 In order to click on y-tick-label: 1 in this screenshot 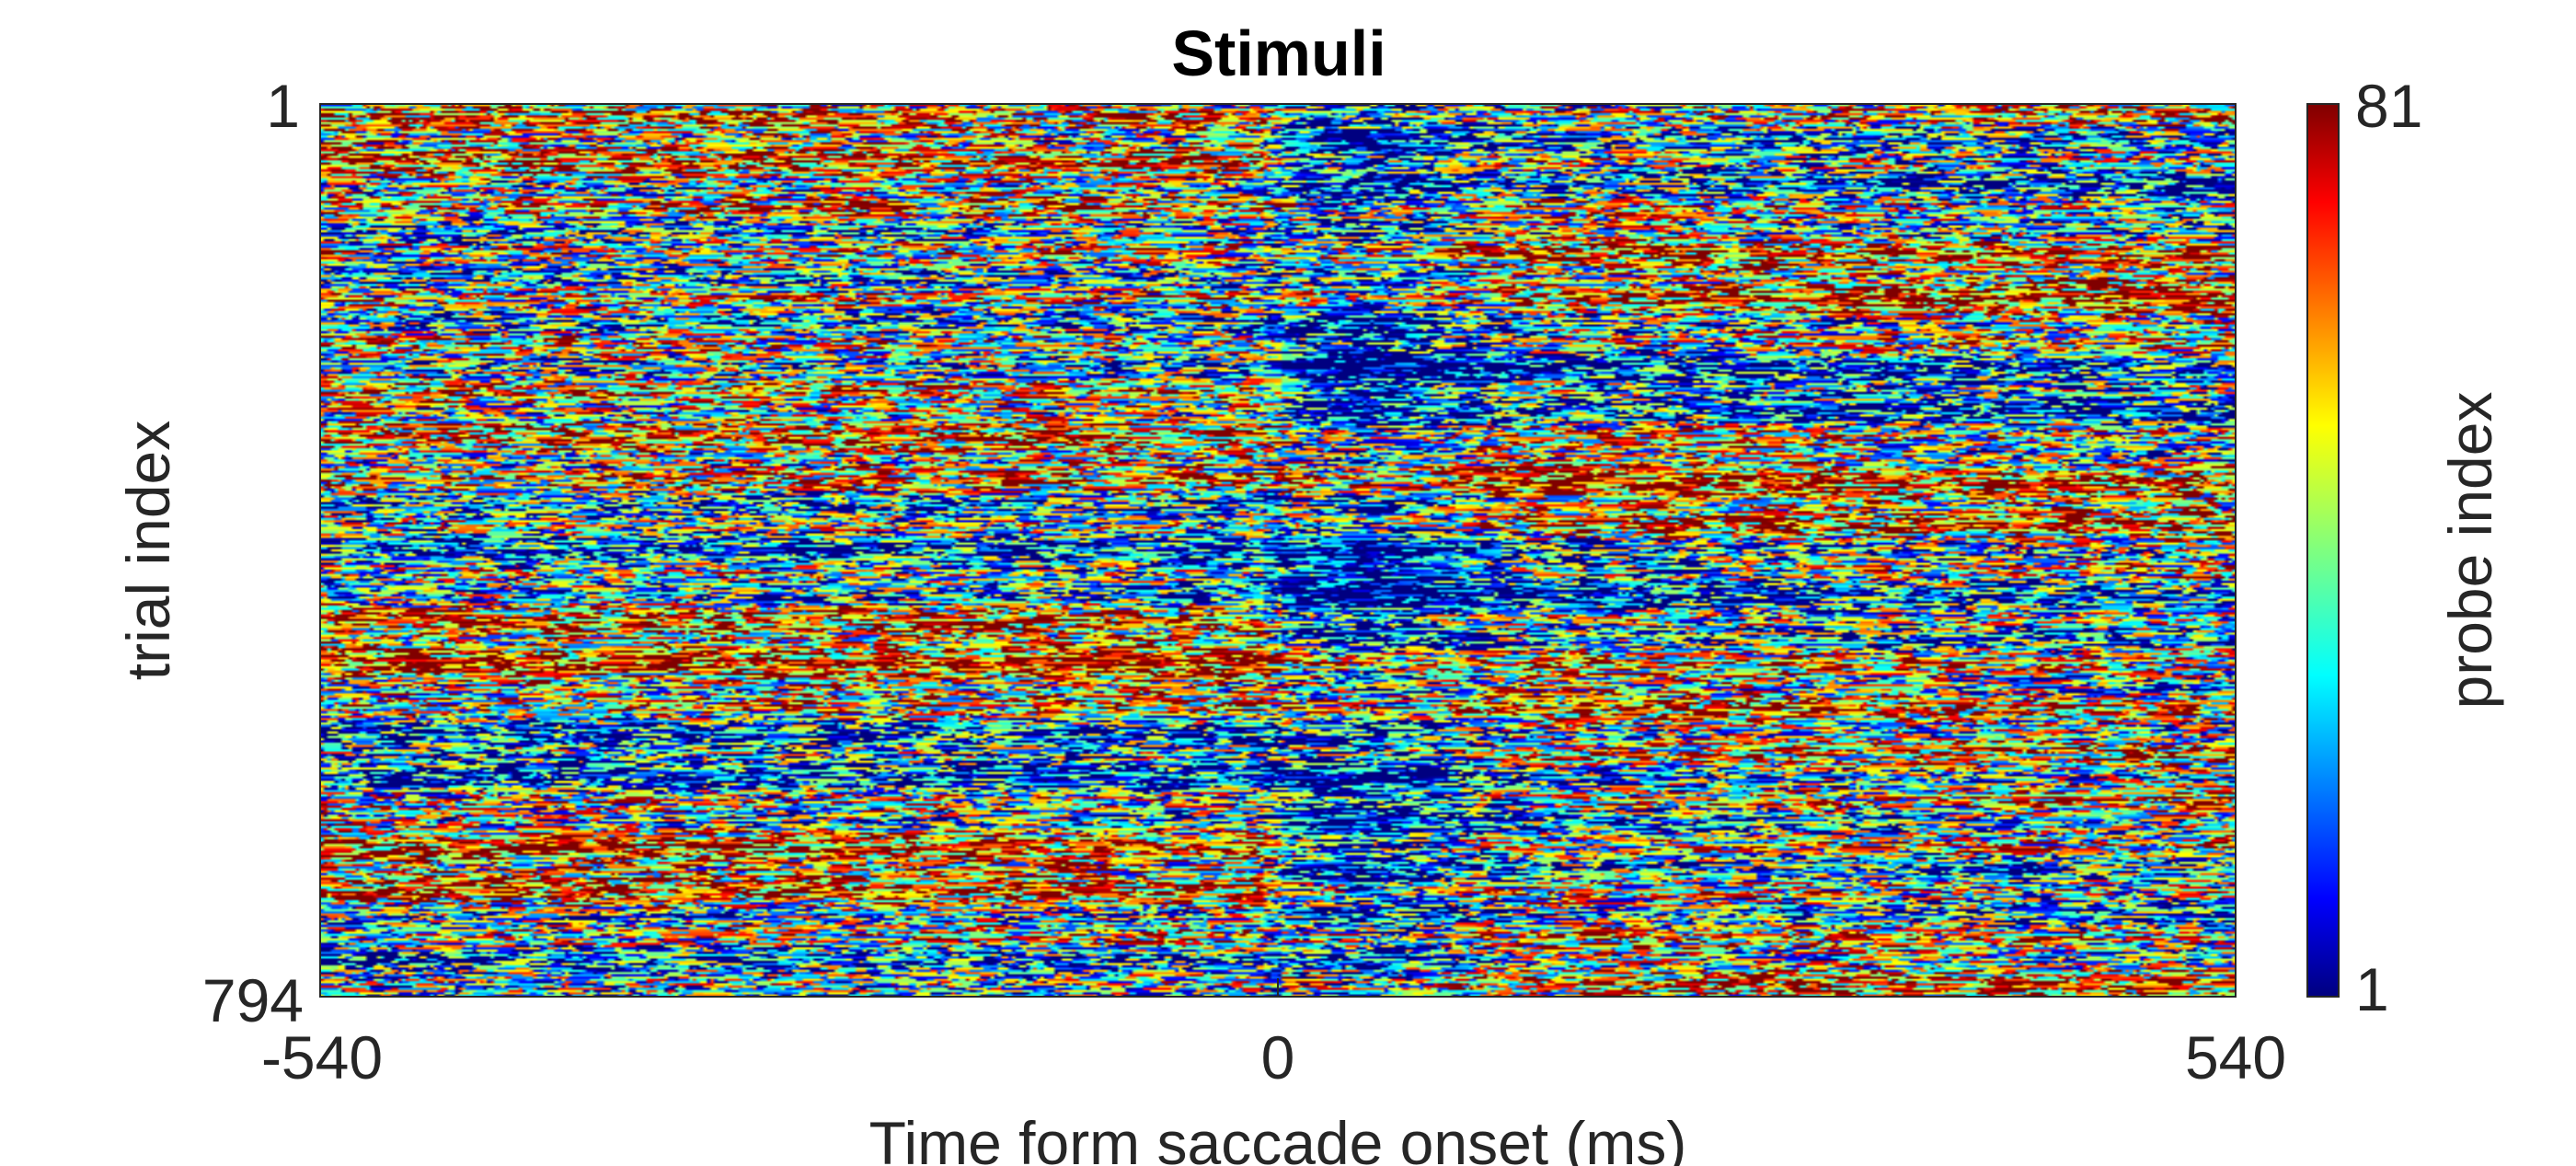, I will do `click(283, 106)`.